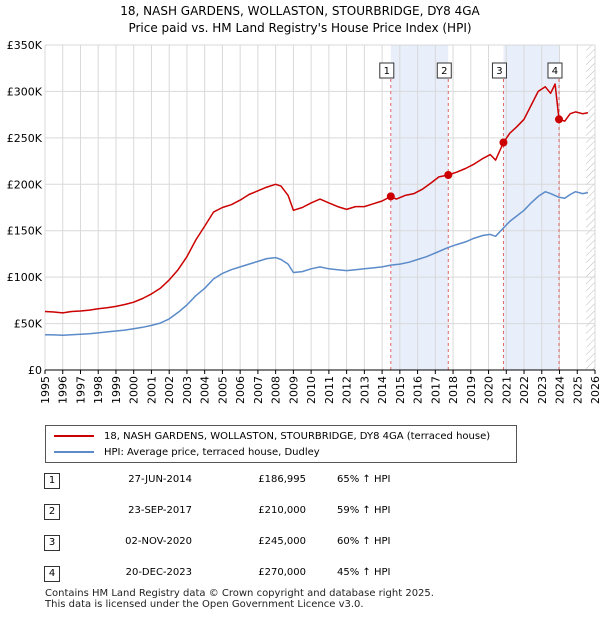 This screenshot has width=600, height=620. What do you see at coordinates (52, 512) in the screenshot?
I see `sale-number-badge: 2` at bounding box center [52, 512].